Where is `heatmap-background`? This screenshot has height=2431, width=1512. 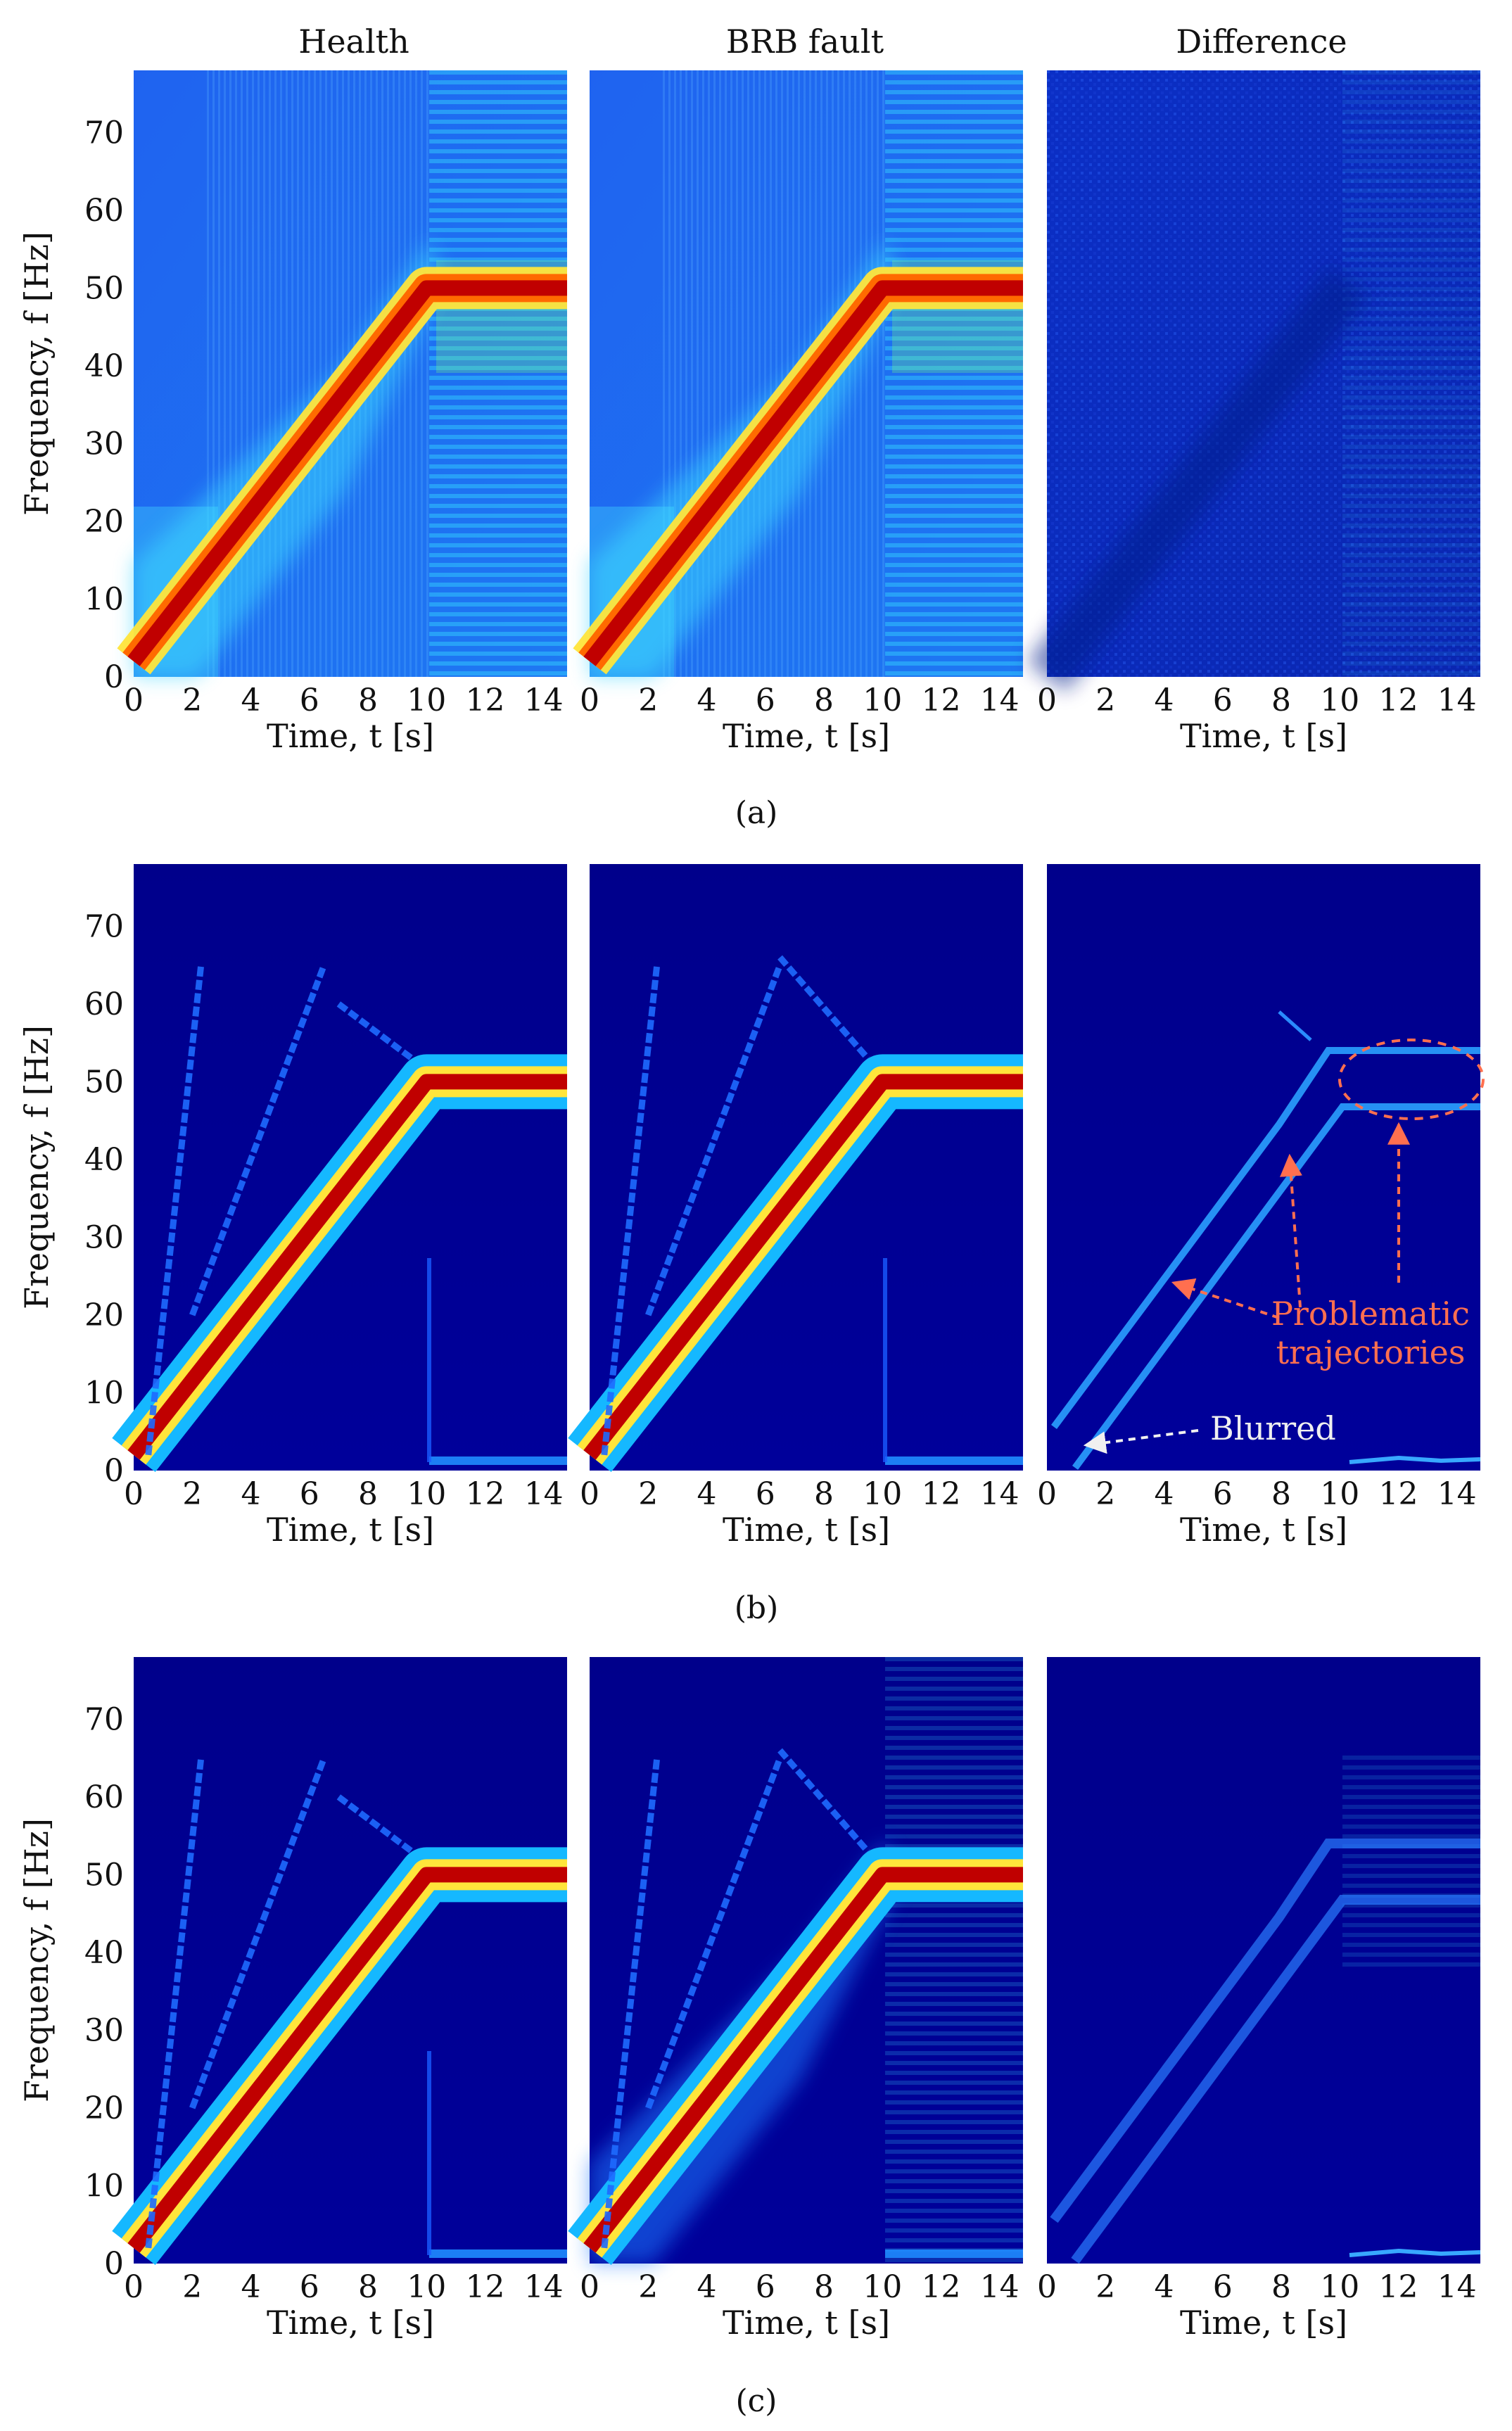 heatmap-background is located at coordinates (1263, 1167).